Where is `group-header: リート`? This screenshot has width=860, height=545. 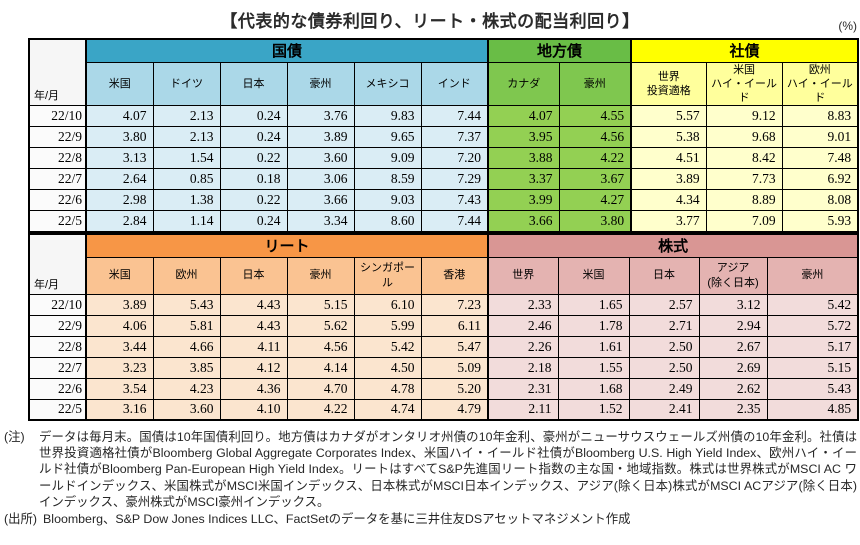
group-header: リート is located at coordinates (286, 245).